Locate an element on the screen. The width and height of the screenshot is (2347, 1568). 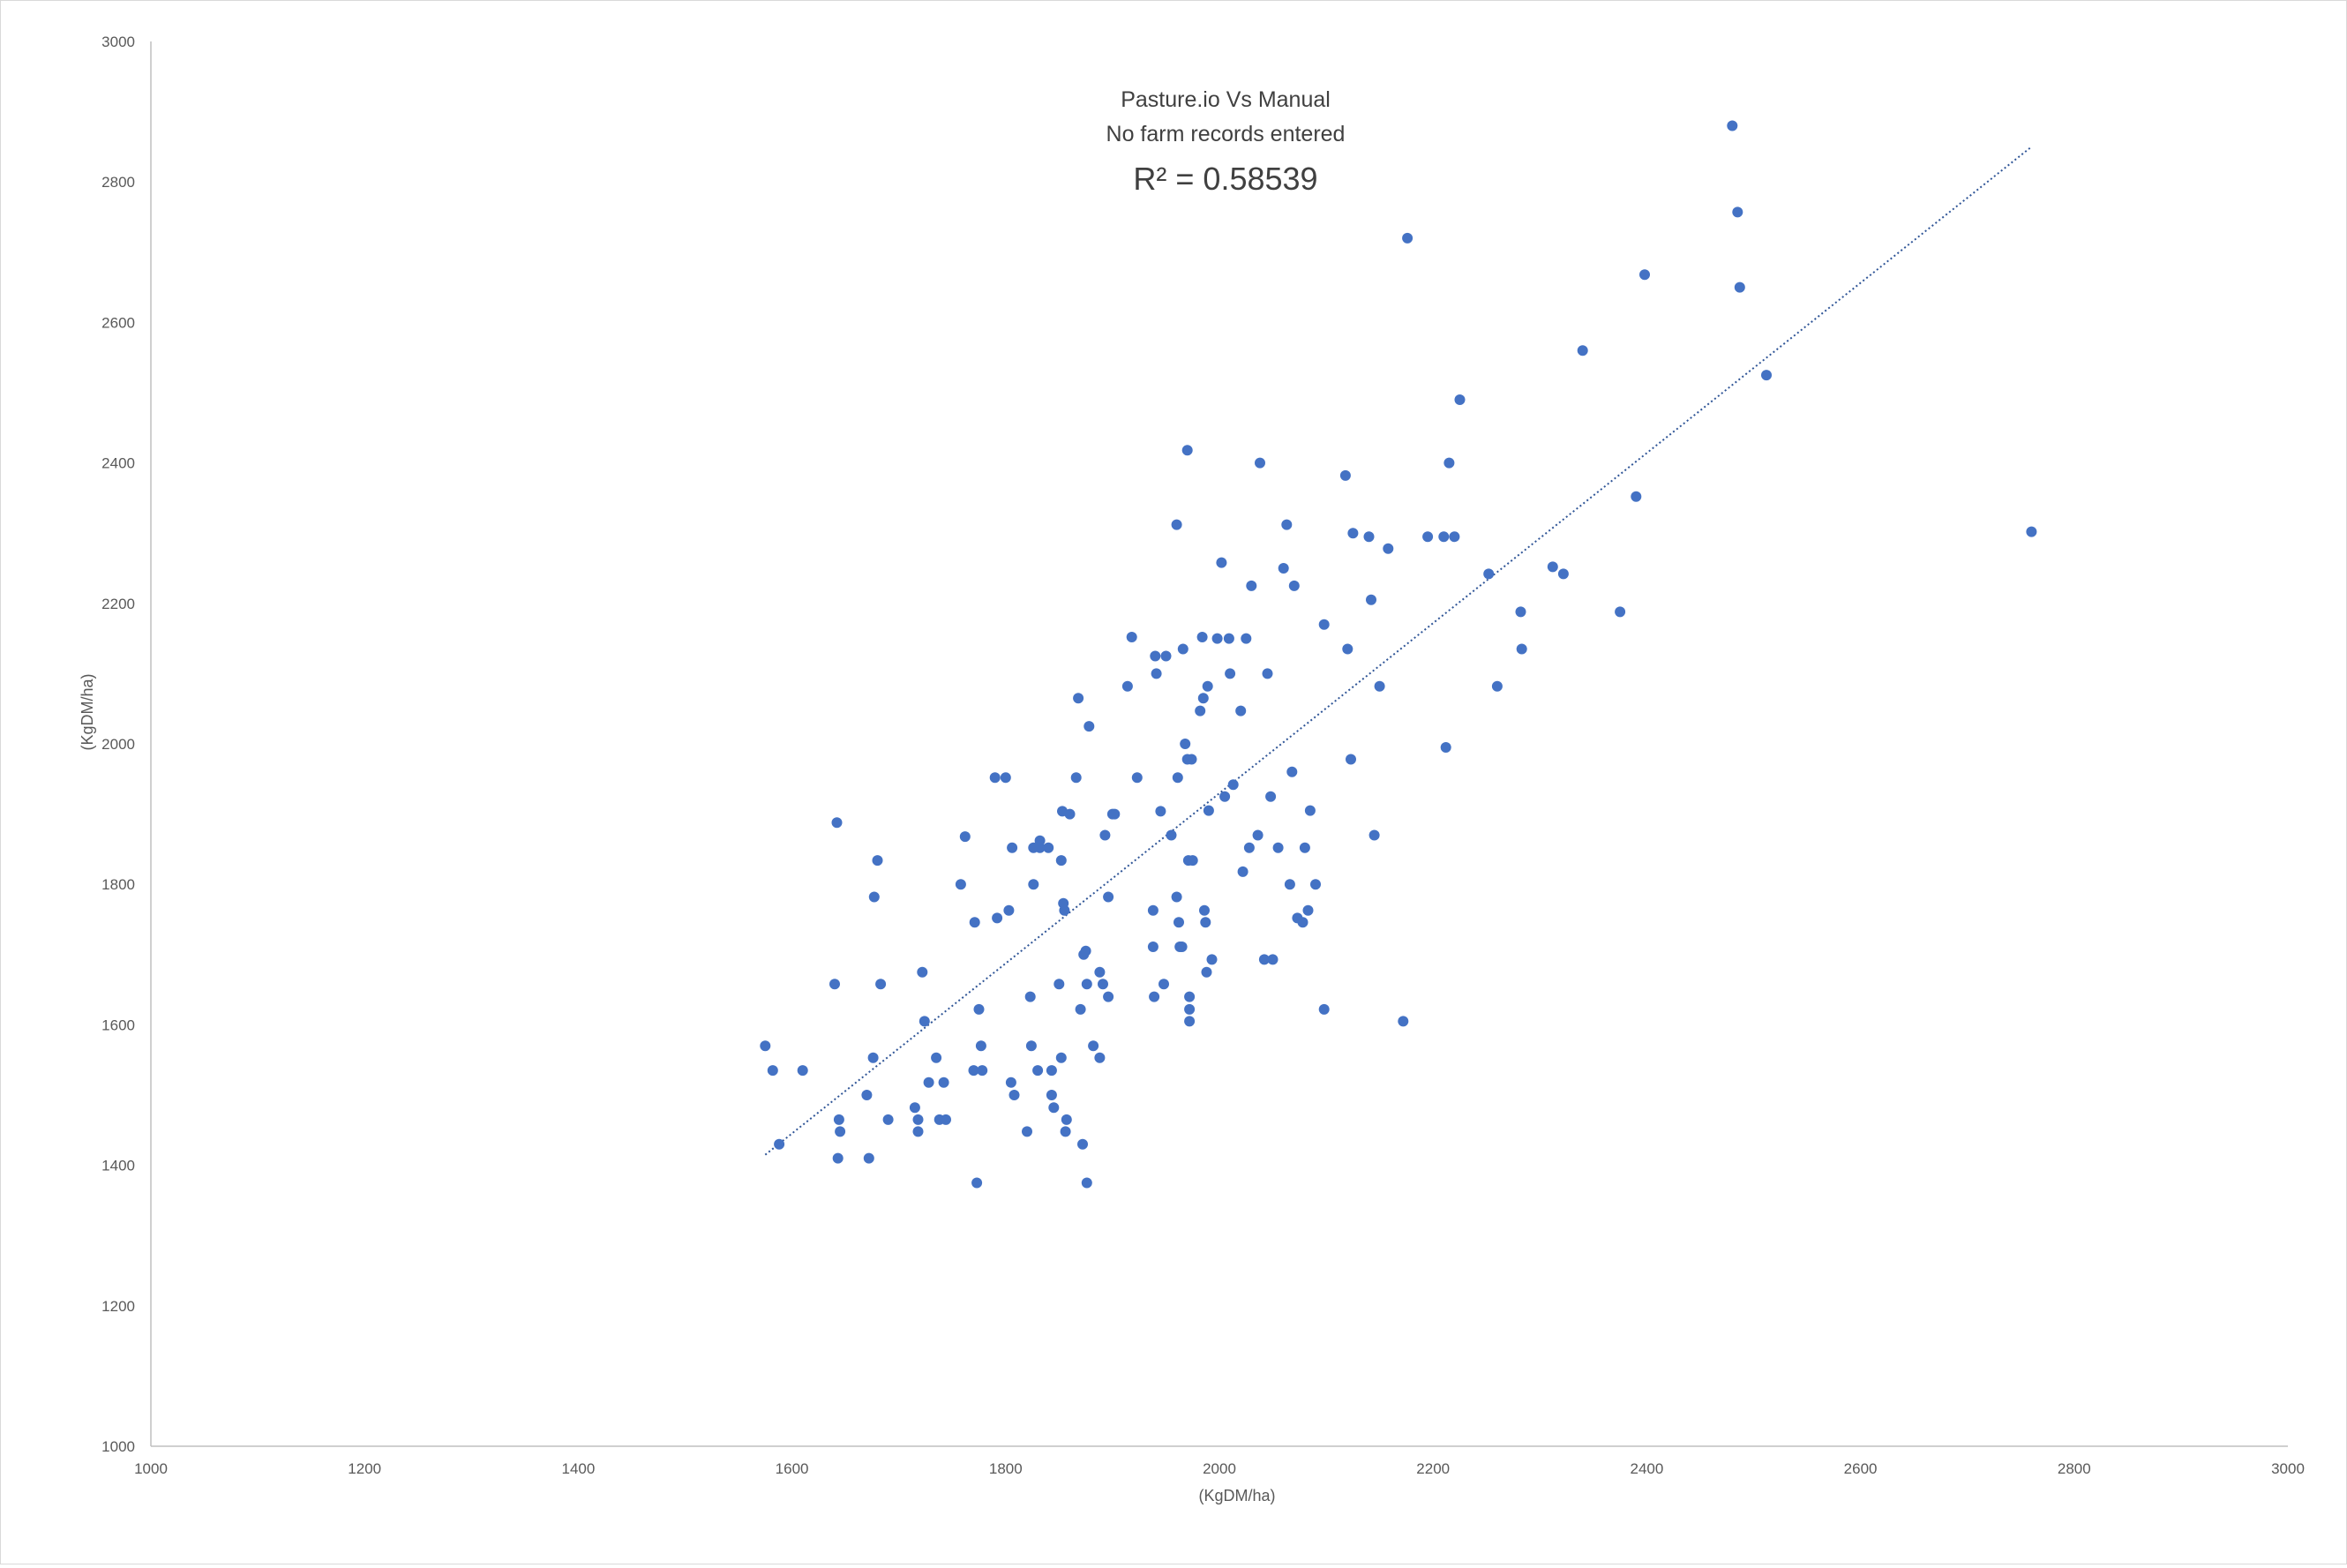
x-axis-title: (KgDM/ha) is located at coordinates (1236, 1495).